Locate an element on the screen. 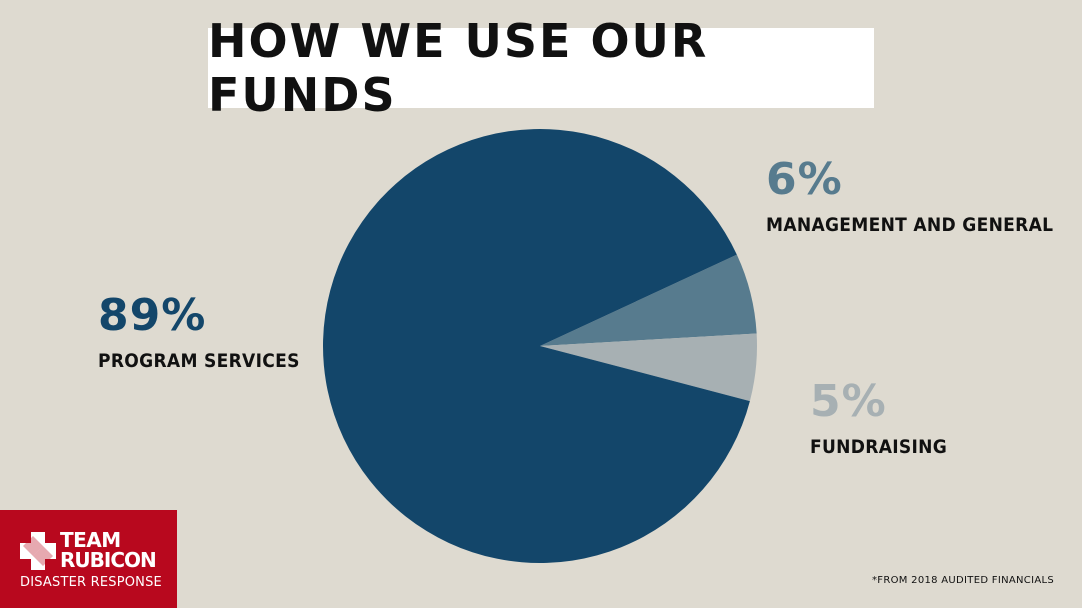 Image resolution: width=1082 pixels, height=608 pixels. slice-name: PROGRAM SERVICES is located at coordinates (199, 361).